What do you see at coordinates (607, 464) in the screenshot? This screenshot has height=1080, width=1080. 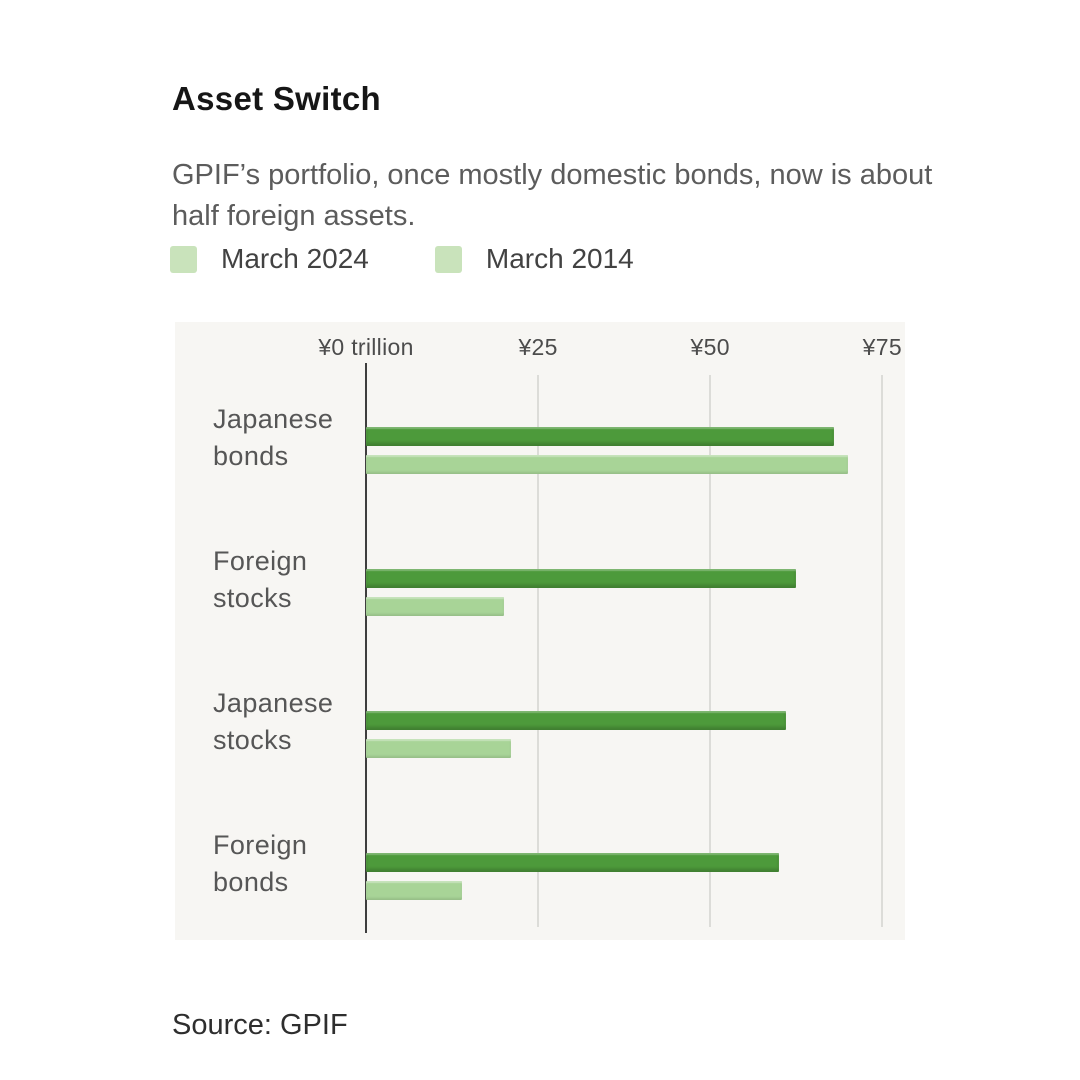 I see `bar-march-2014-japanese-bonds` at bounding box center [607, 464].